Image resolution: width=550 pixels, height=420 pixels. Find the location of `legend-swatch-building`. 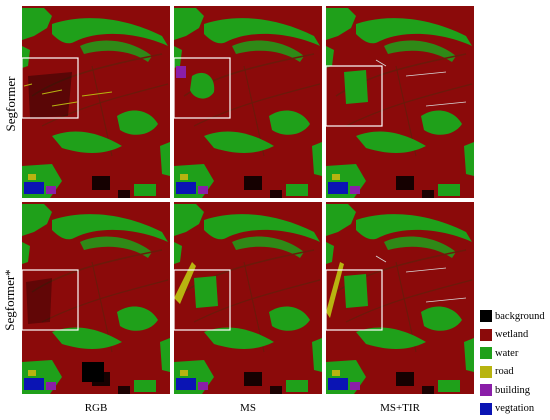

legend-swatch-building is located at coordinates (486, 390).